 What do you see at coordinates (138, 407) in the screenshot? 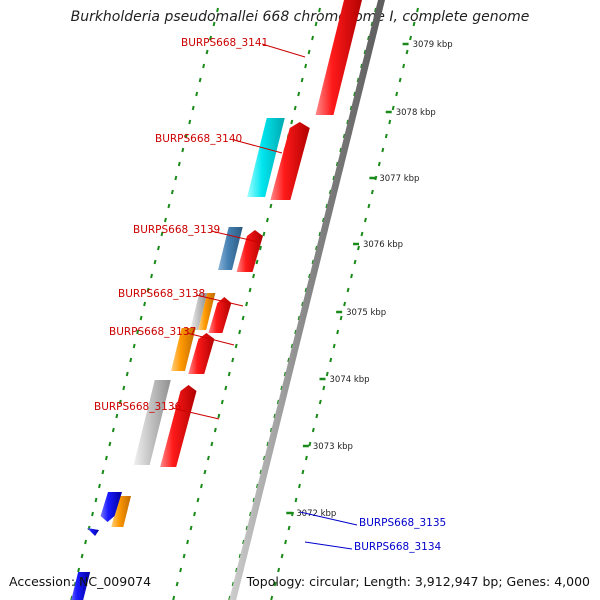
I see `gene-label-3136: BURPS668_3136` at bounding box center [138, 407].